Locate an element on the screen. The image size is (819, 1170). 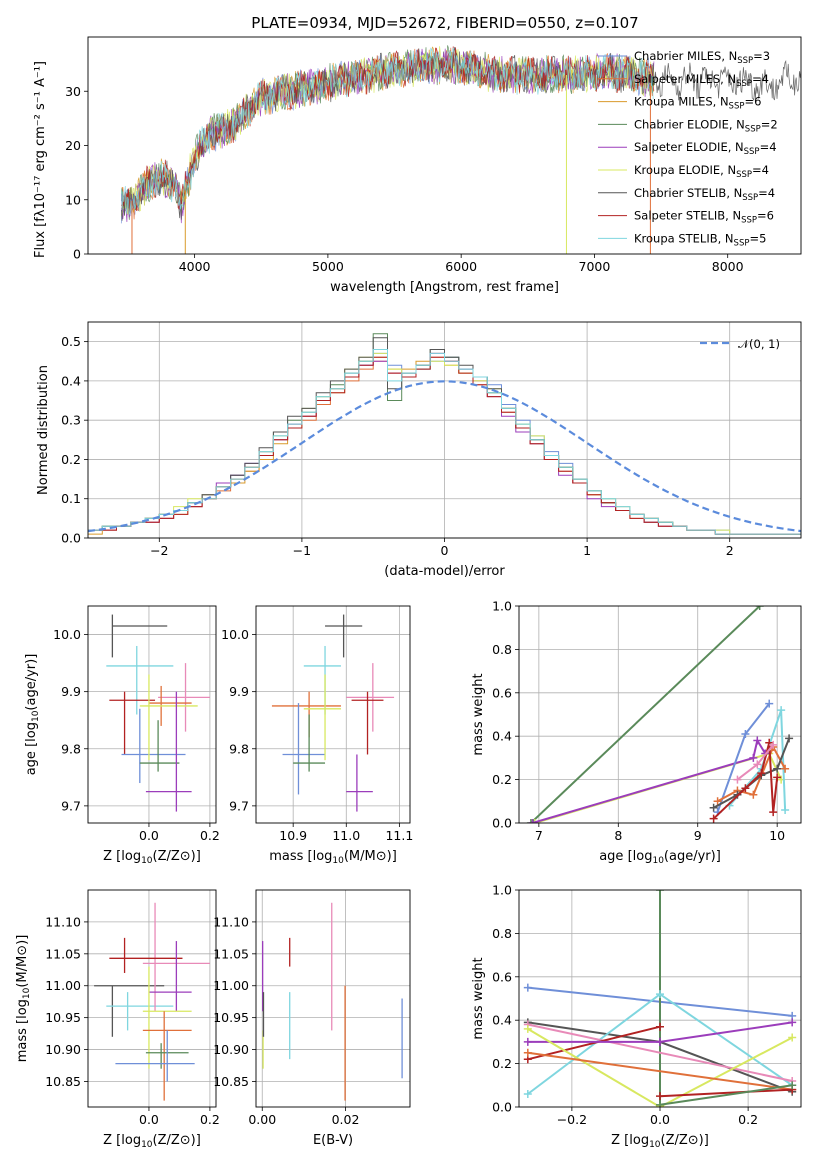
x-tick-label: 9 is located at coordinates (698, 835).